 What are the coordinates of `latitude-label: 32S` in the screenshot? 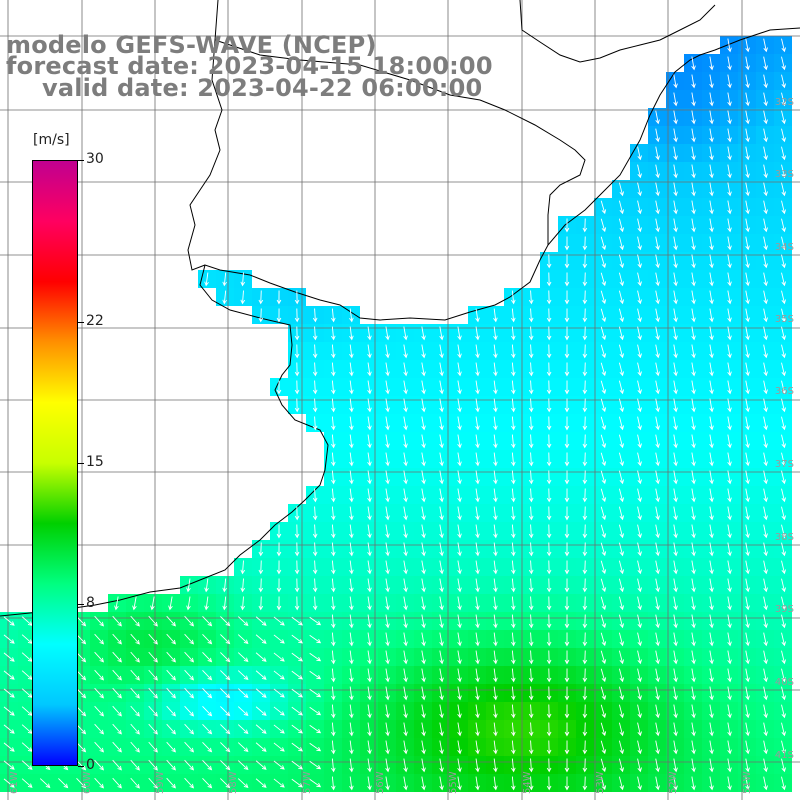 It's located at (784, 102).